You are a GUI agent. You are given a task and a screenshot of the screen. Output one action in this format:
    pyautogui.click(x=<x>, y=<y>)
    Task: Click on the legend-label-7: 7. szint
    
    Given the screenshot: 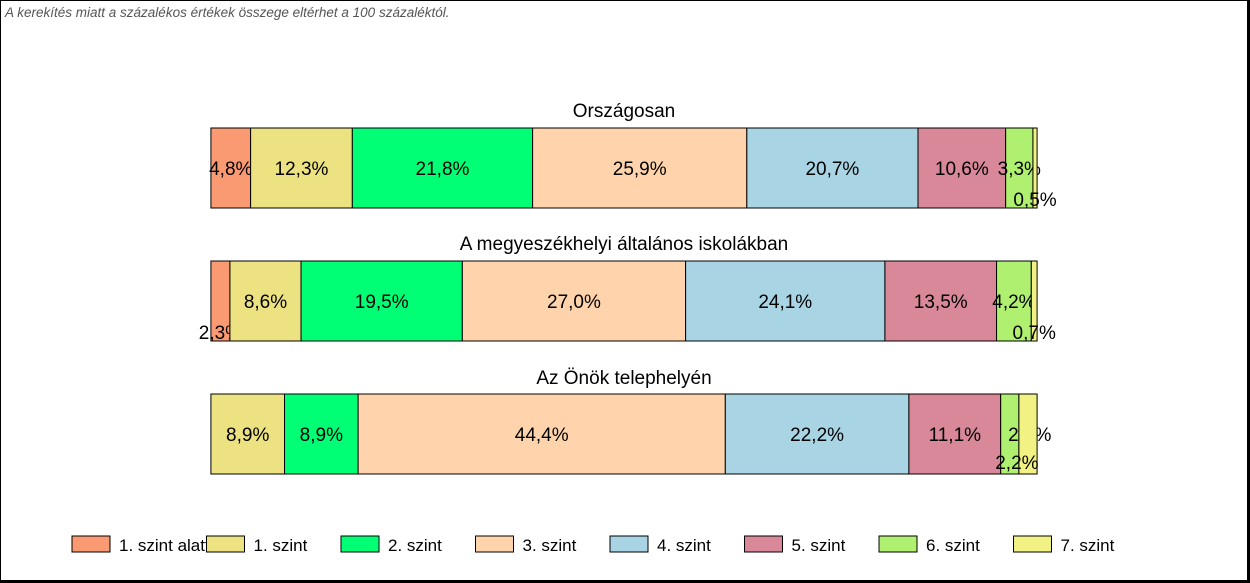 What is the action you would take?
    pyautogui.click(x=1088, y=545)
    